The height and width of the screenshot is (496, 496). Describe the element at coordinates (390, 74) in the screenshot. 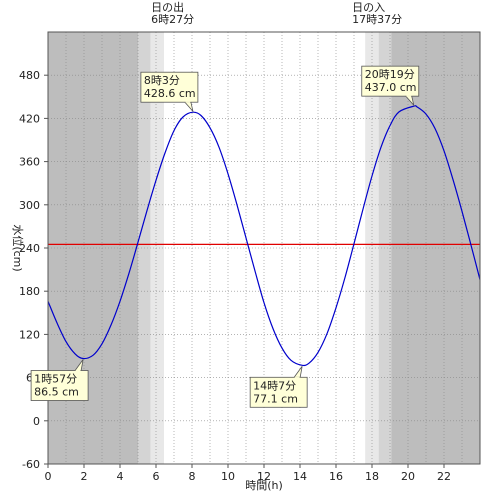

I see `callout-time: 20時19分` at that location.